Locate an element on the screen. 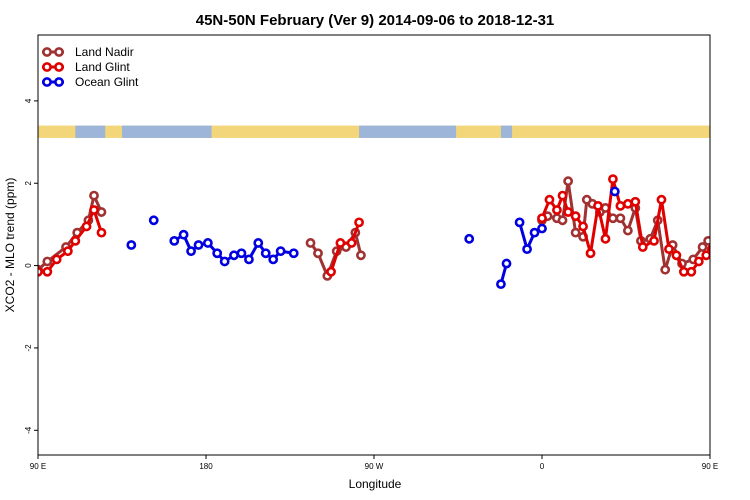  y-tick-label: 2 is located at coordinates (28, 182).